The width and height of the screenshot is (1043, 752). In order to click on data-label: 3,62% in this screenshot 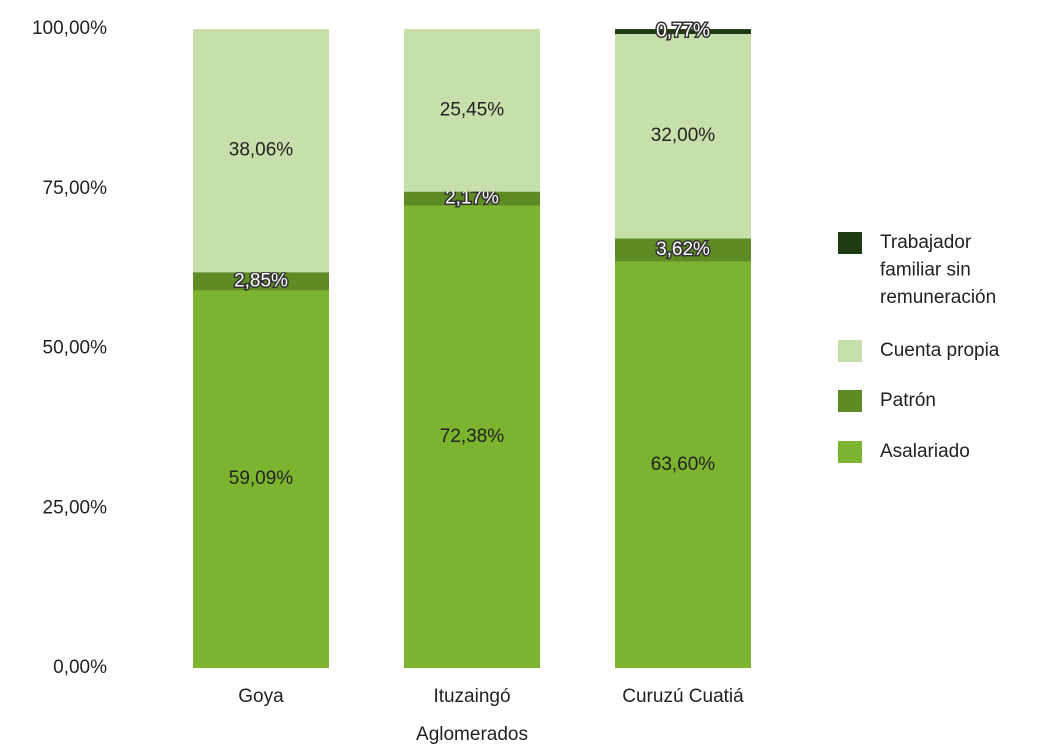, I will do `click(683, 249)`.